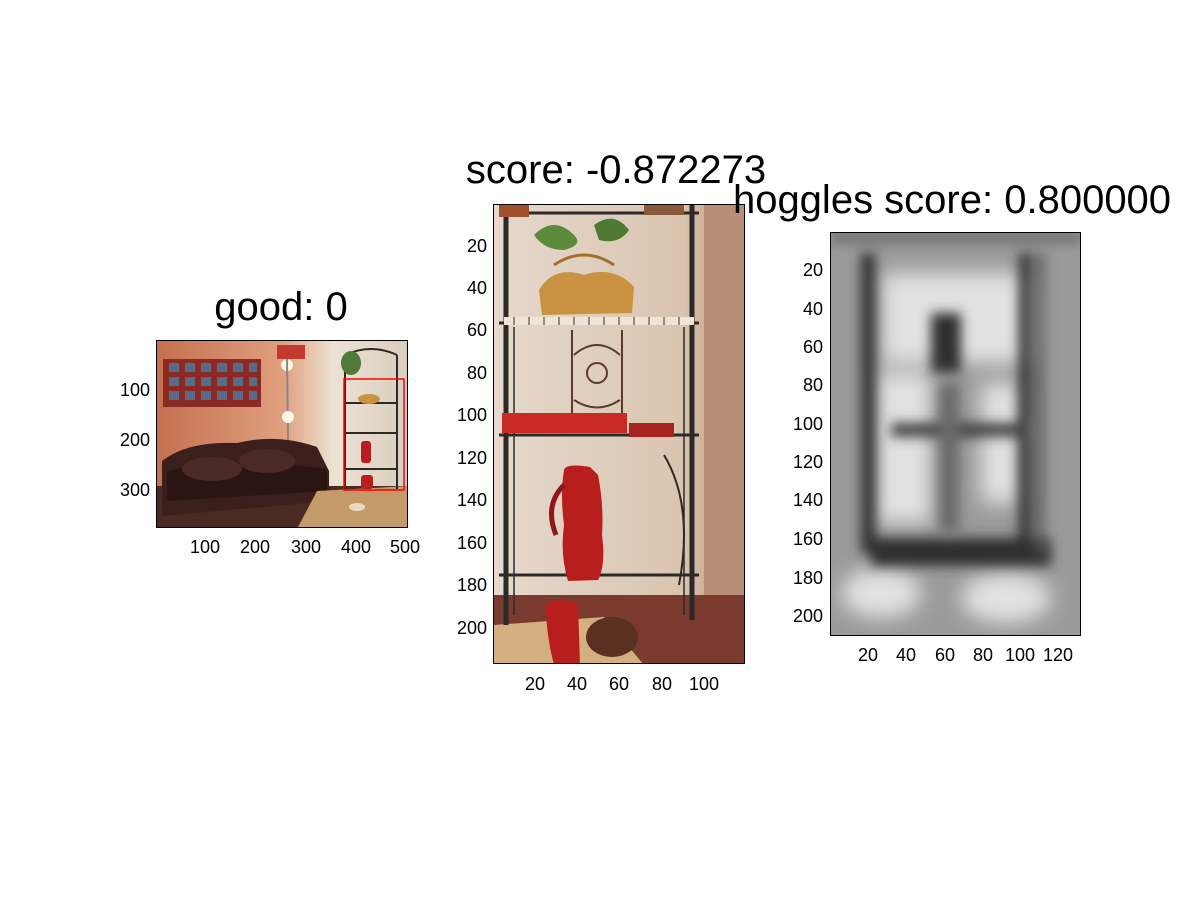 This screenshot has width=1200, height=900. Describe the element at coordinates (807, 539) in the screenshot. I see `panel3-ytick: 160` at that location.